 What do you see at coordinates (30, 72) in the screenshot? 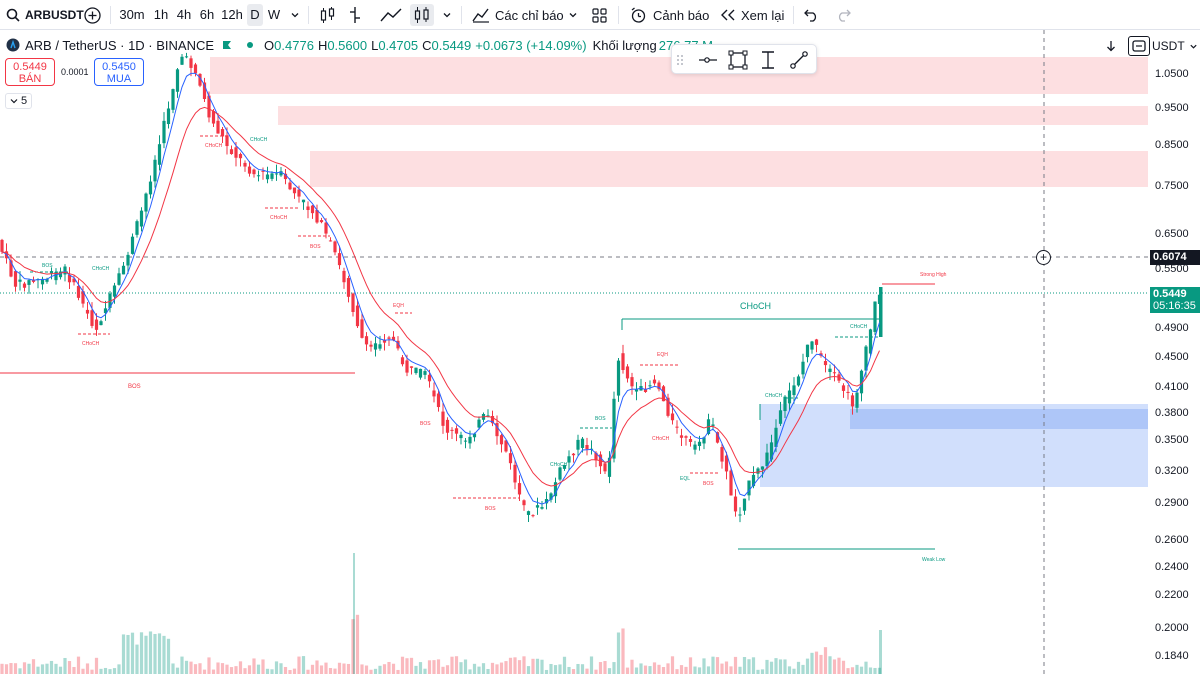
I see `sell-button: 0.5449 BÁN` at bounding box center [30, 72].